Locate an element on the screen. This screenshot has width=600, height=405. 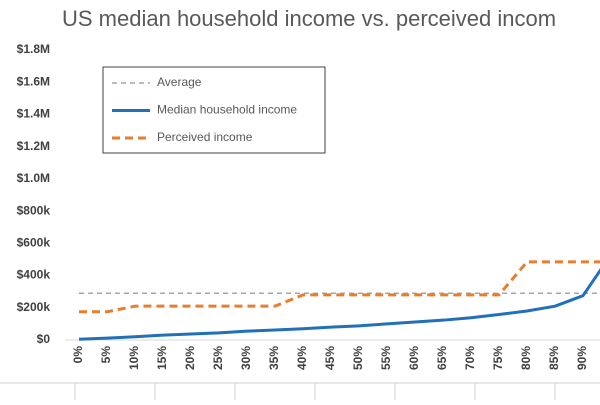
x-tick-label: 50% is located at coordinates (358, 358).